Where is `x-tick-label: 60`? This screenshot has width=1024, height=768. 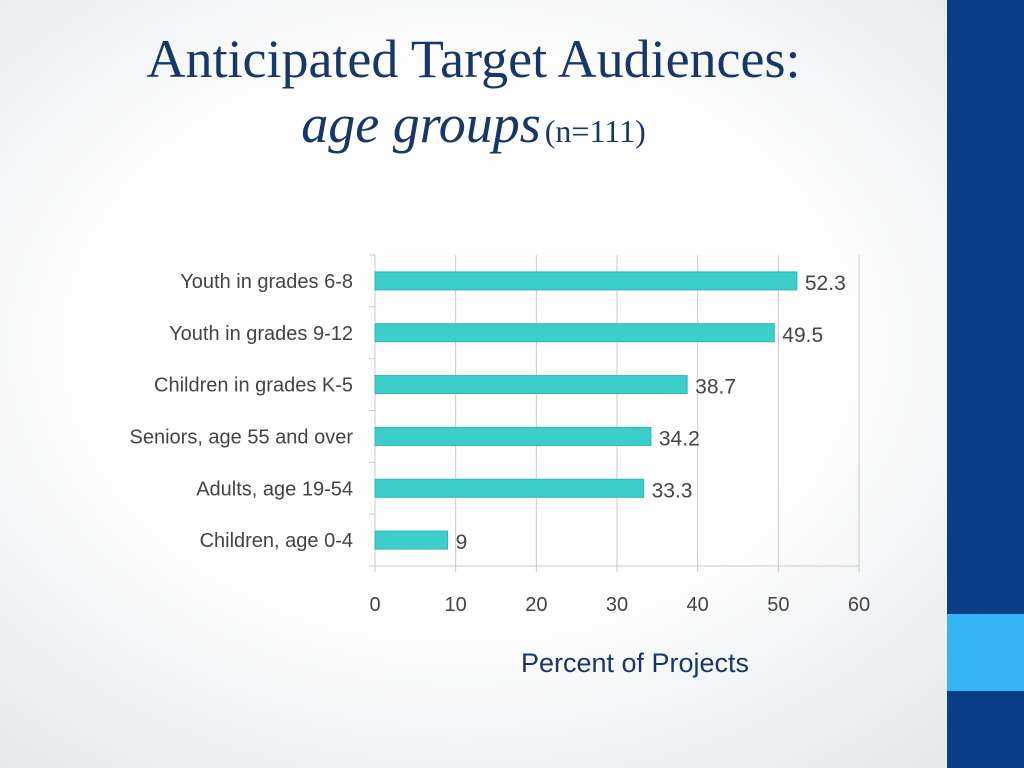 x-tick-label: 60 is located at coordinates (859, 605).